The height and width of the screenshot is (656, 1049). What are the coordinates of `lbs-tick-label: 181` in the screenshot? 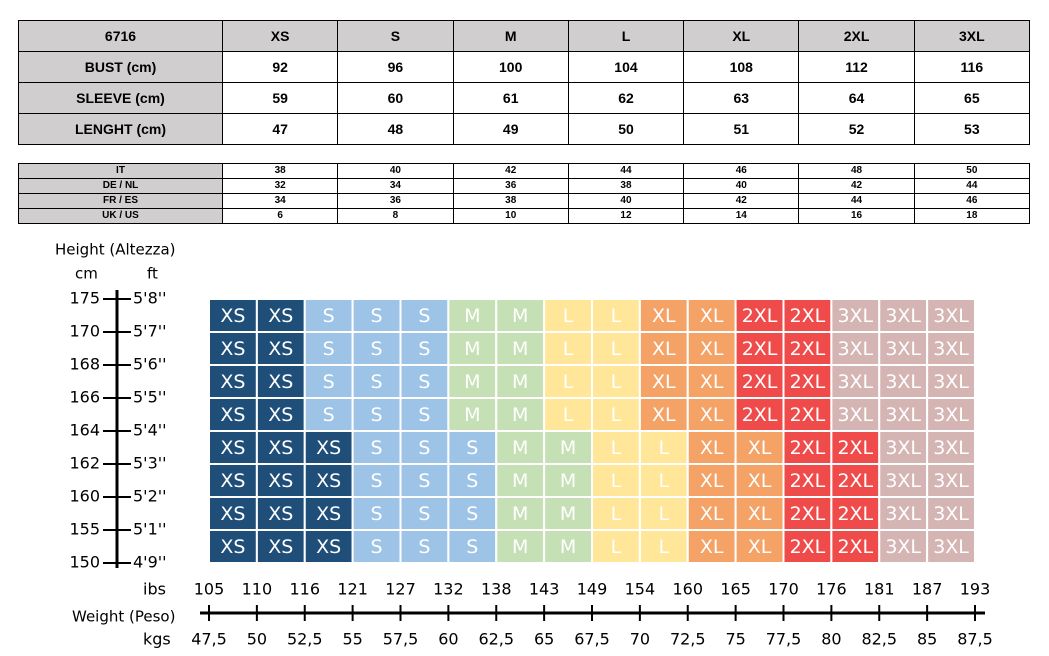 It's located at (879, 589).